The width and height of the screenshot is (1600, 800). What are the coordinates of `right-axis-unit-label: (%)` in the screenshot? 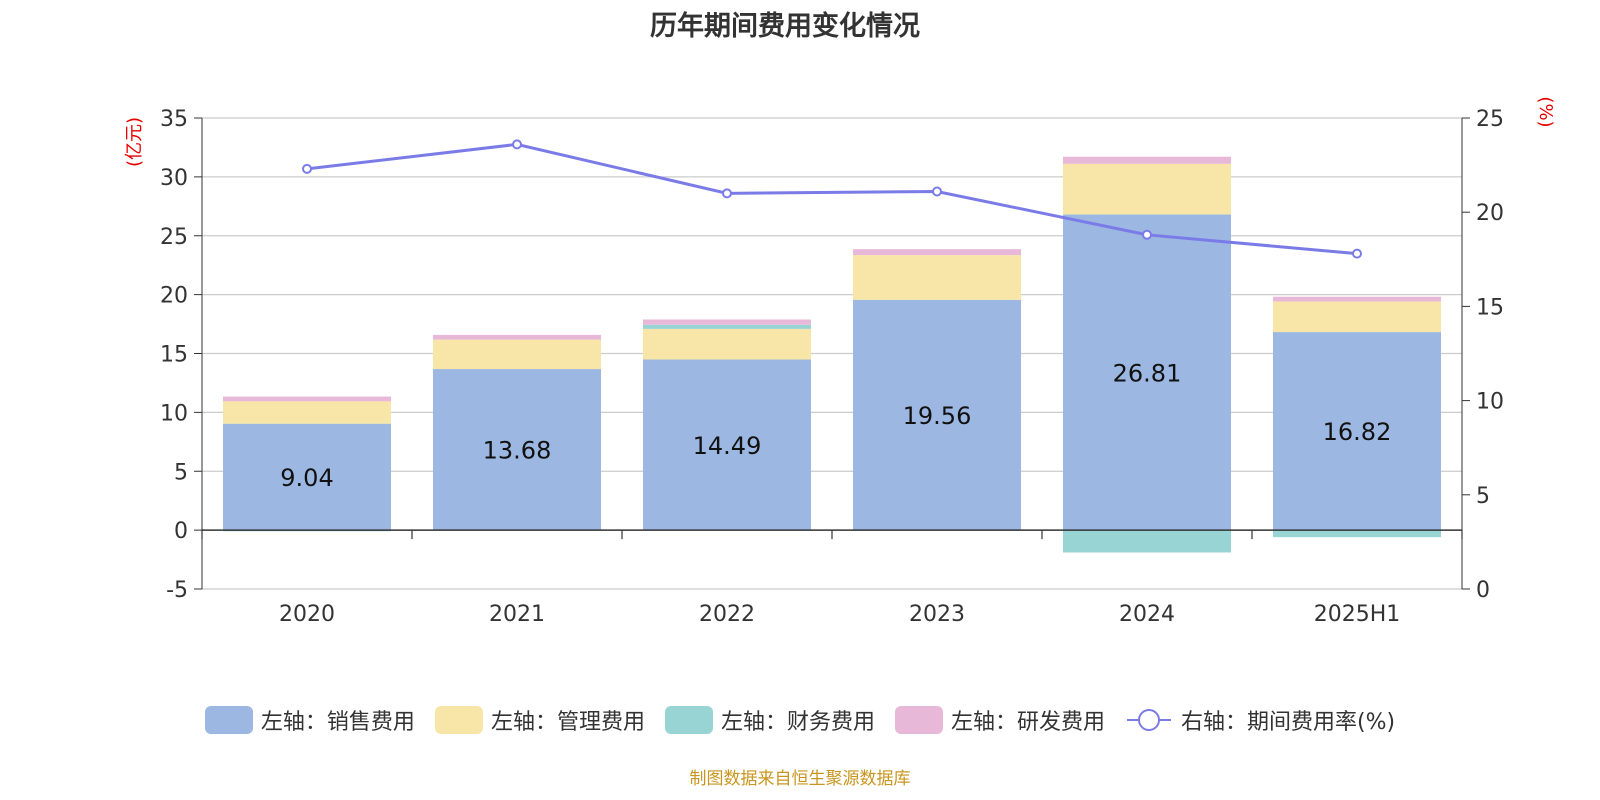 It's located at (1545, 111).